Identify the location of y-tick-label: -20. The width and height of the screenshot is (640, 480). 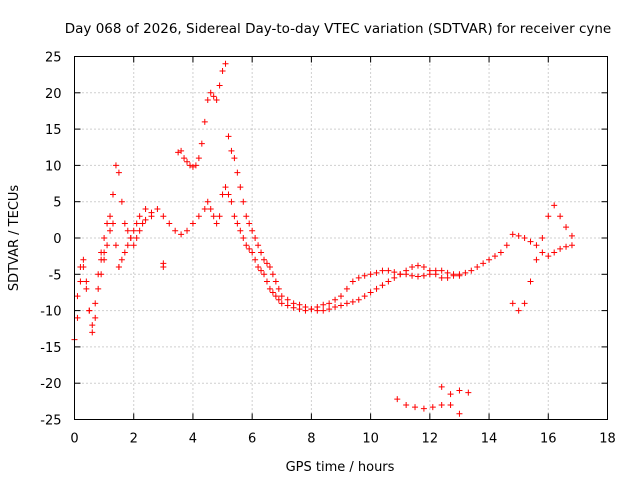
(50, 384).